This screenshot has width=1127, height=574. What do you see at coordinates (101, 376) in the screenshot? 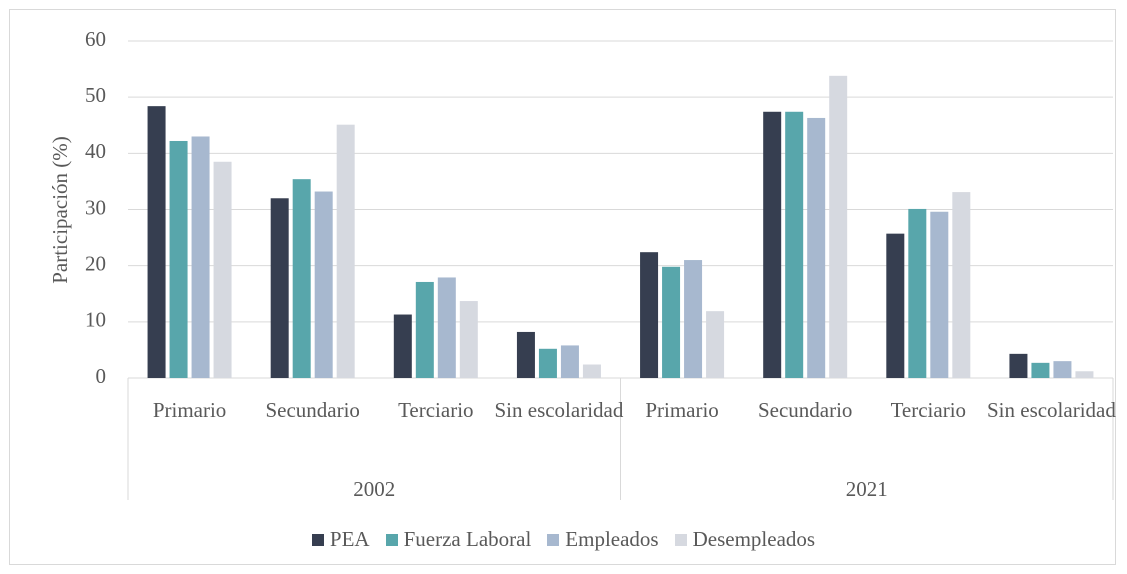
I see `y-tick-label: 0` at bounding box center [101, 376].